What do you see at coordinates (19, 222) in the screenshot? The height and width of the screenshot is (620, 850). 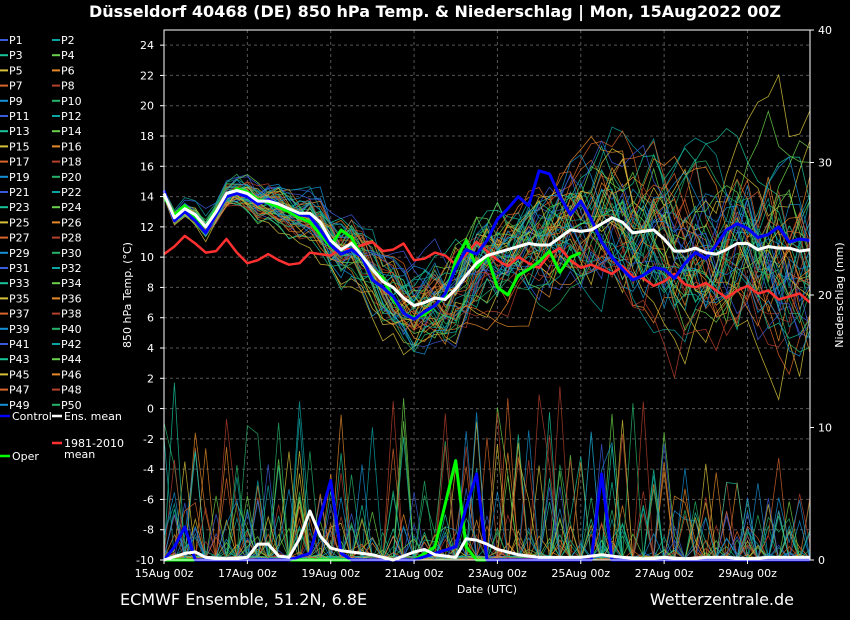 I see `legend-label-P25: P25` at bounding box center [19, 222].